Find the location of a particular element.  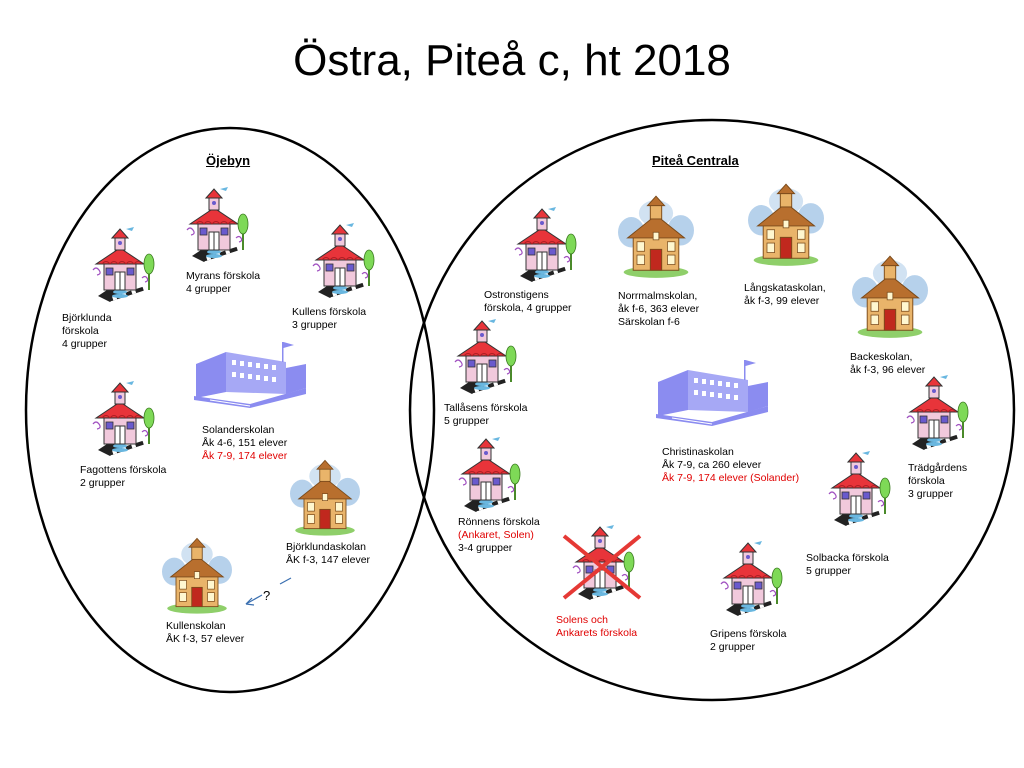

gripens-preschool-icon is located at coordinates (753, 580).